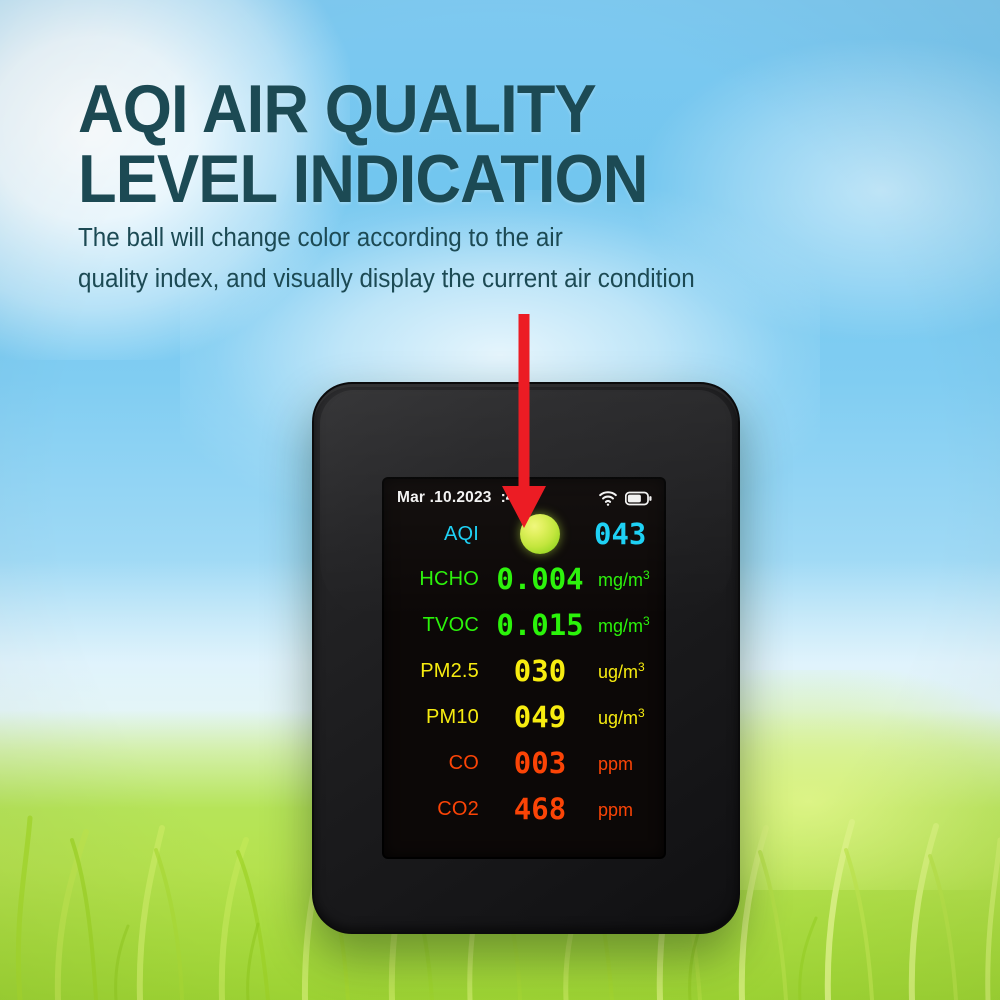 This screenshot has width=1000, height=1000. Describe the element at coordinates (524, 534) in the screenshot. I see `reading-row-aqi: AQI 043` at that location.